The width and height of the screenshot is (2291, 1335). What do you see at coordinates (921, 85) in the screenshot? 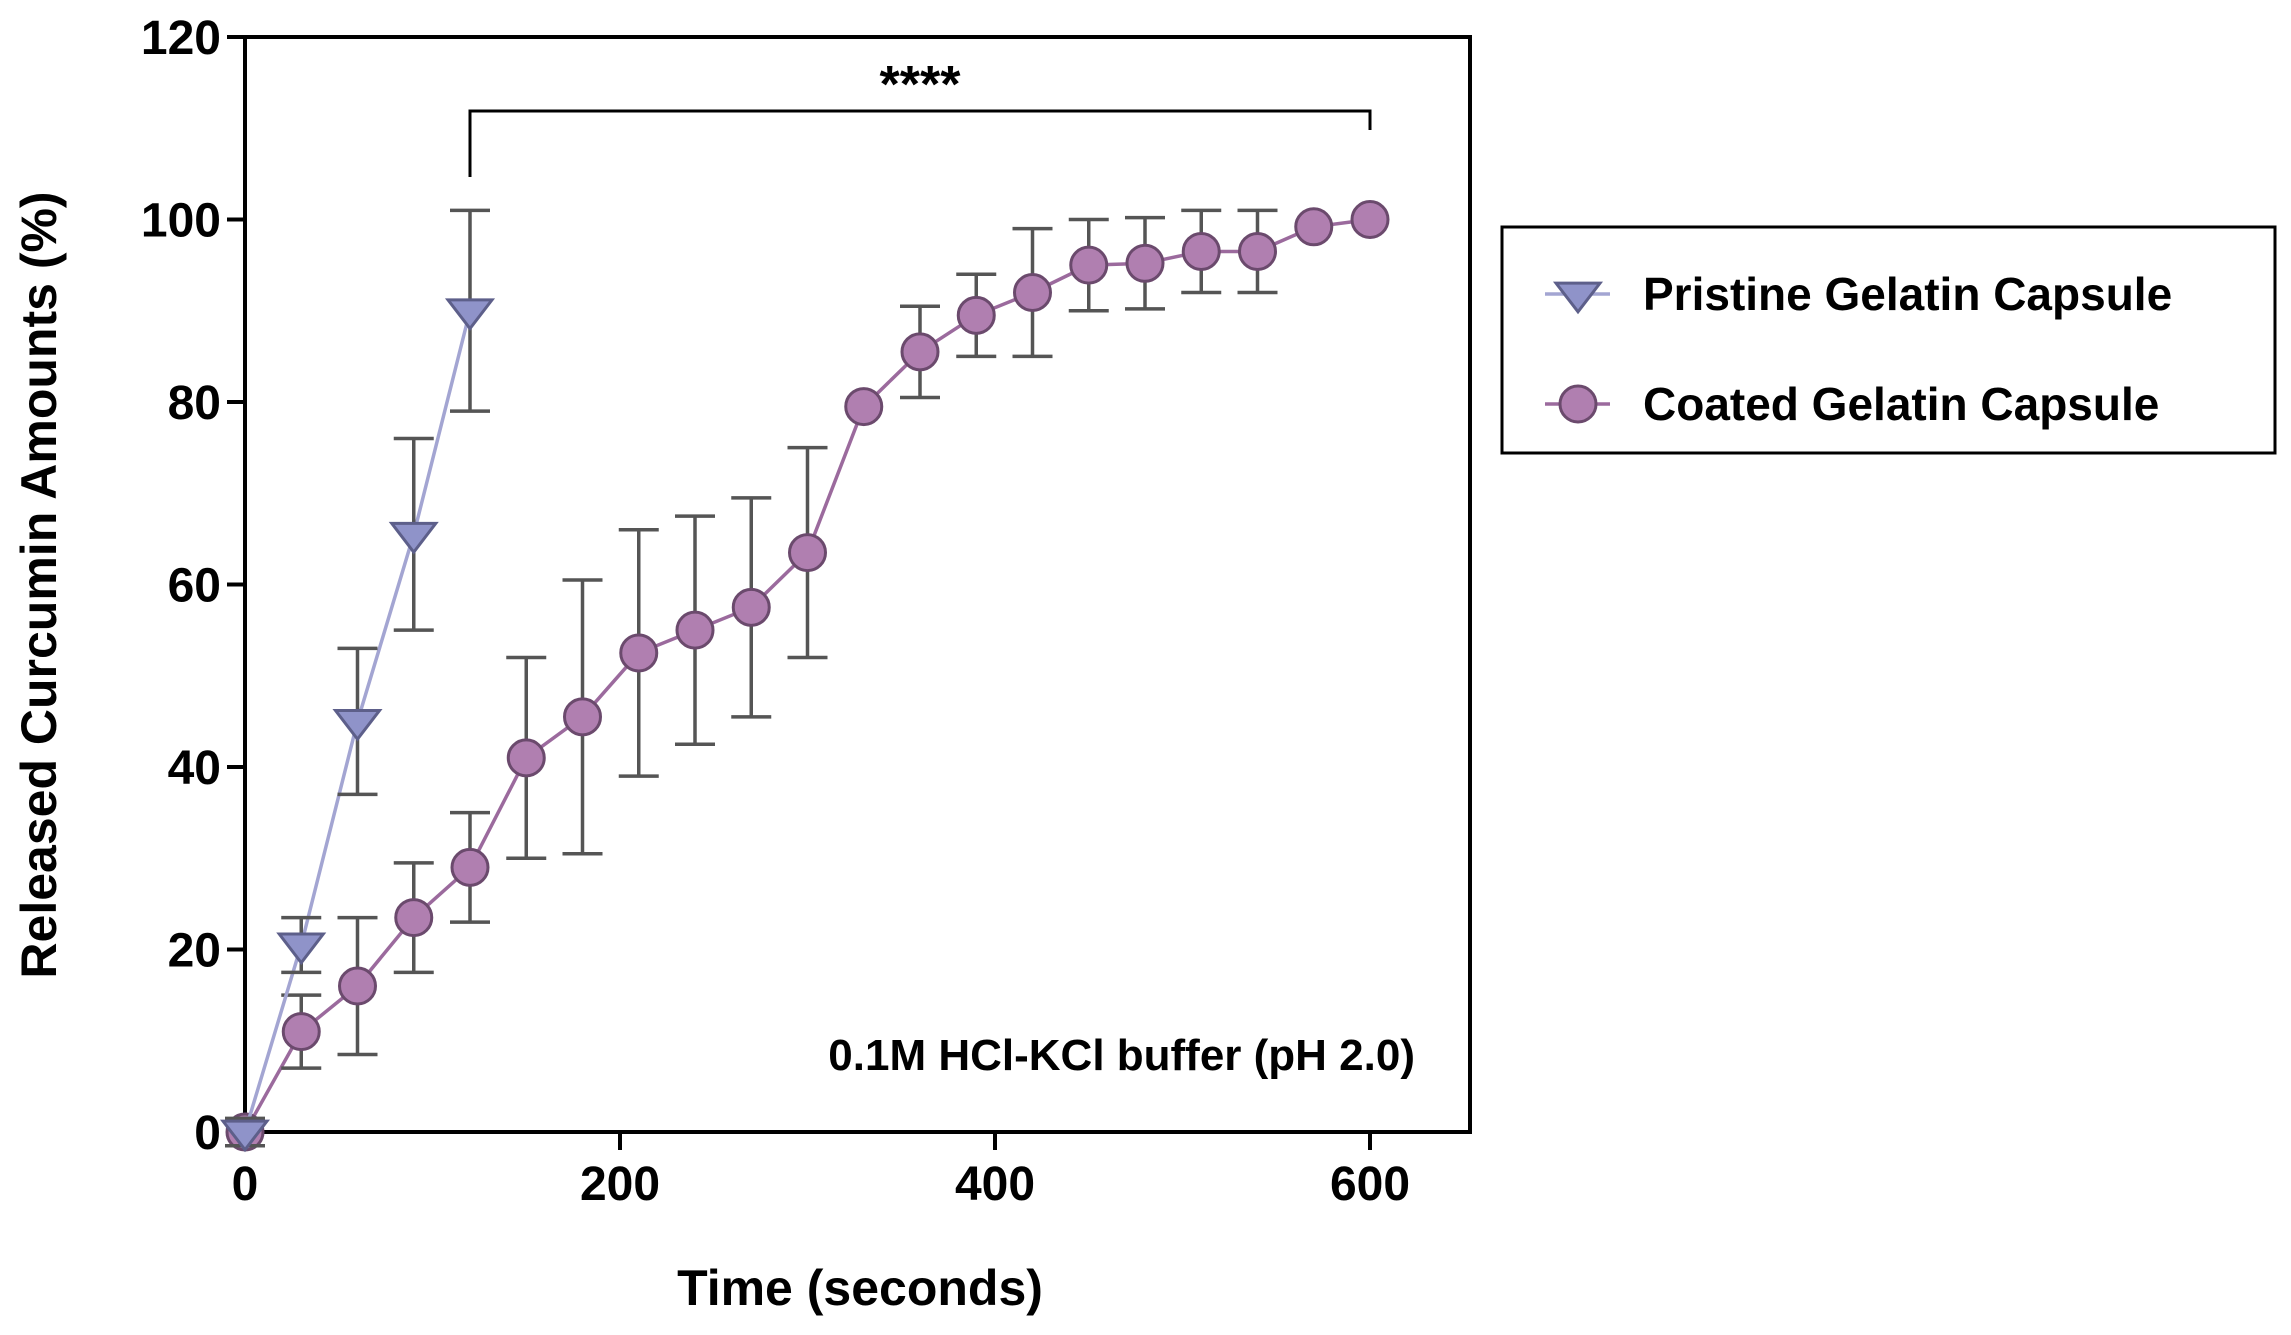
I see `significance-label: ****` at bounding box center [921, 85].